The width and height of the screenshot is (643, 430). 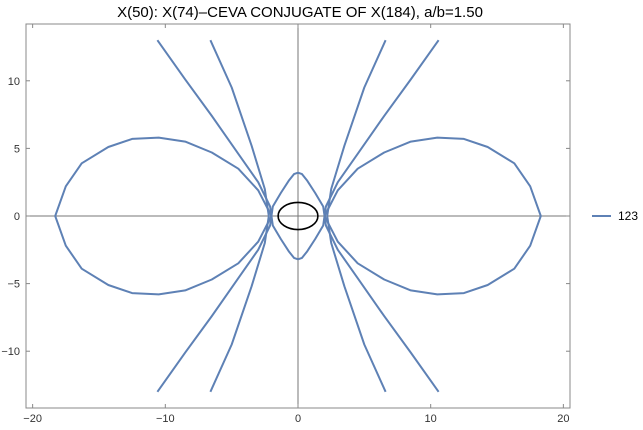 What do you see at coordinates (17, 217) in the screenshot?
I see `y-tick-label: 0` at bounding box center [17, 217].